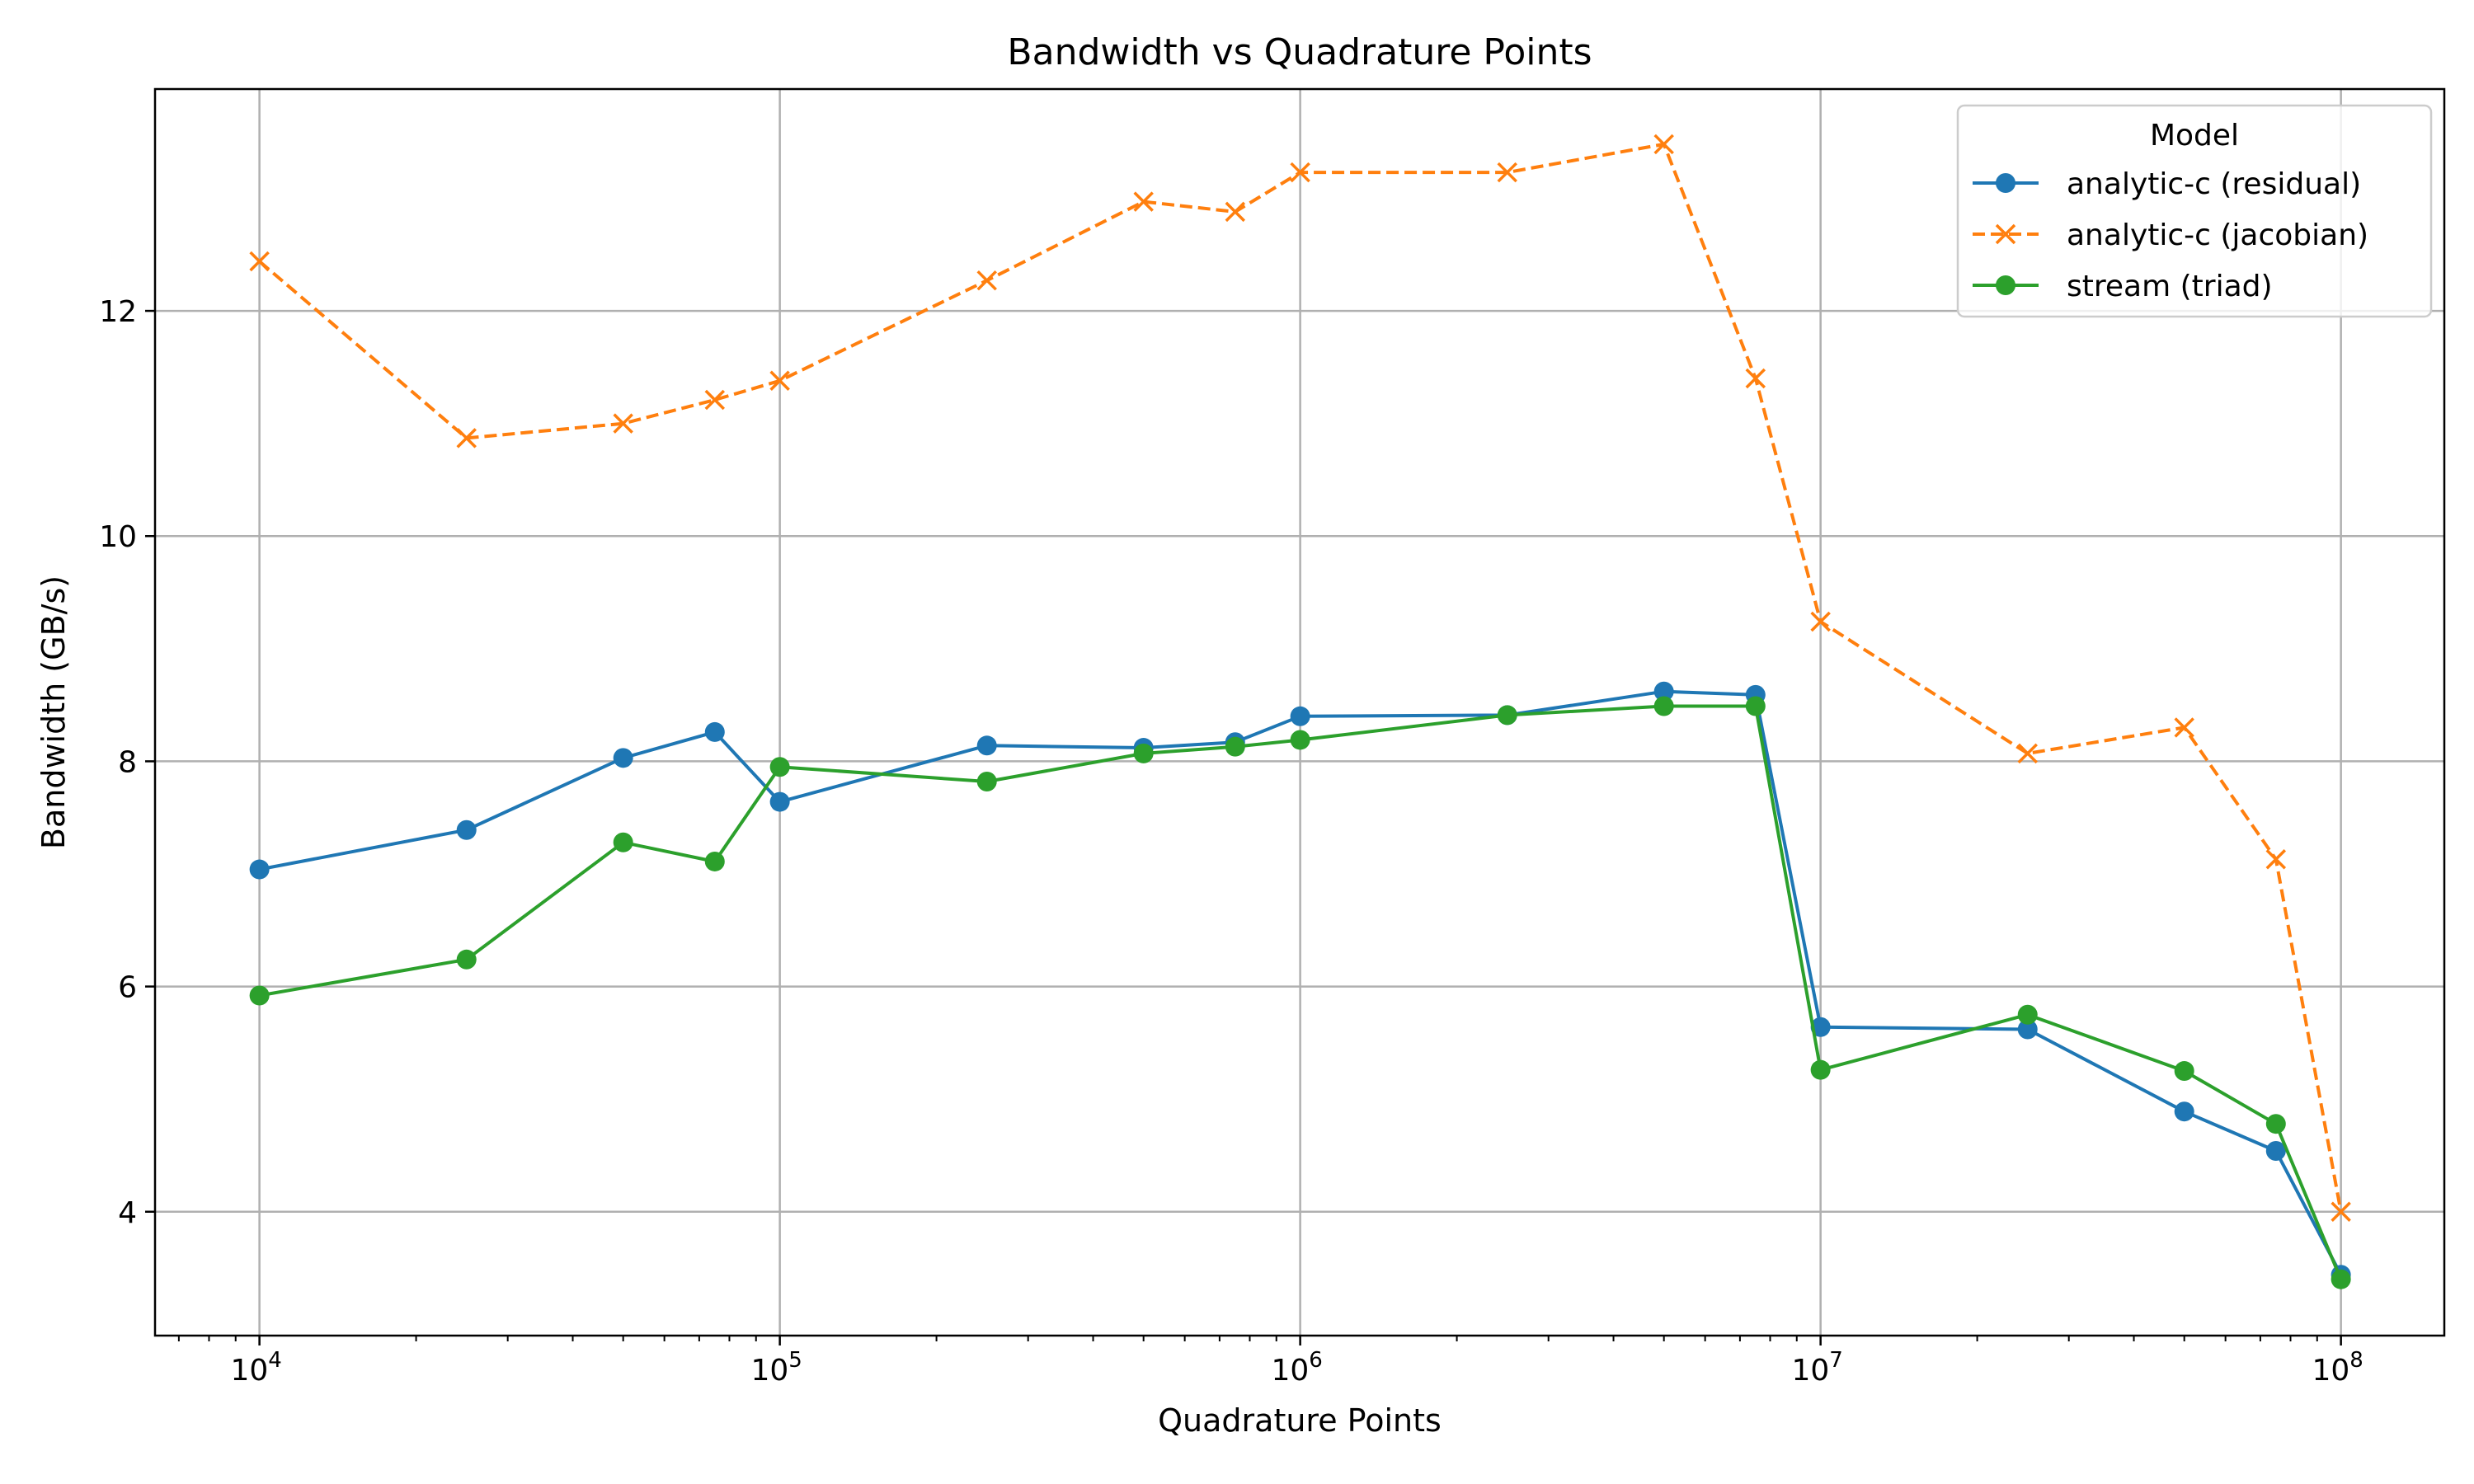 Image resolution: width=2474 pixels, height=1484 pixels. Describe the element at coordinates (118, 312) in the screenshot. I see `y-tick-label: 12` at that location.